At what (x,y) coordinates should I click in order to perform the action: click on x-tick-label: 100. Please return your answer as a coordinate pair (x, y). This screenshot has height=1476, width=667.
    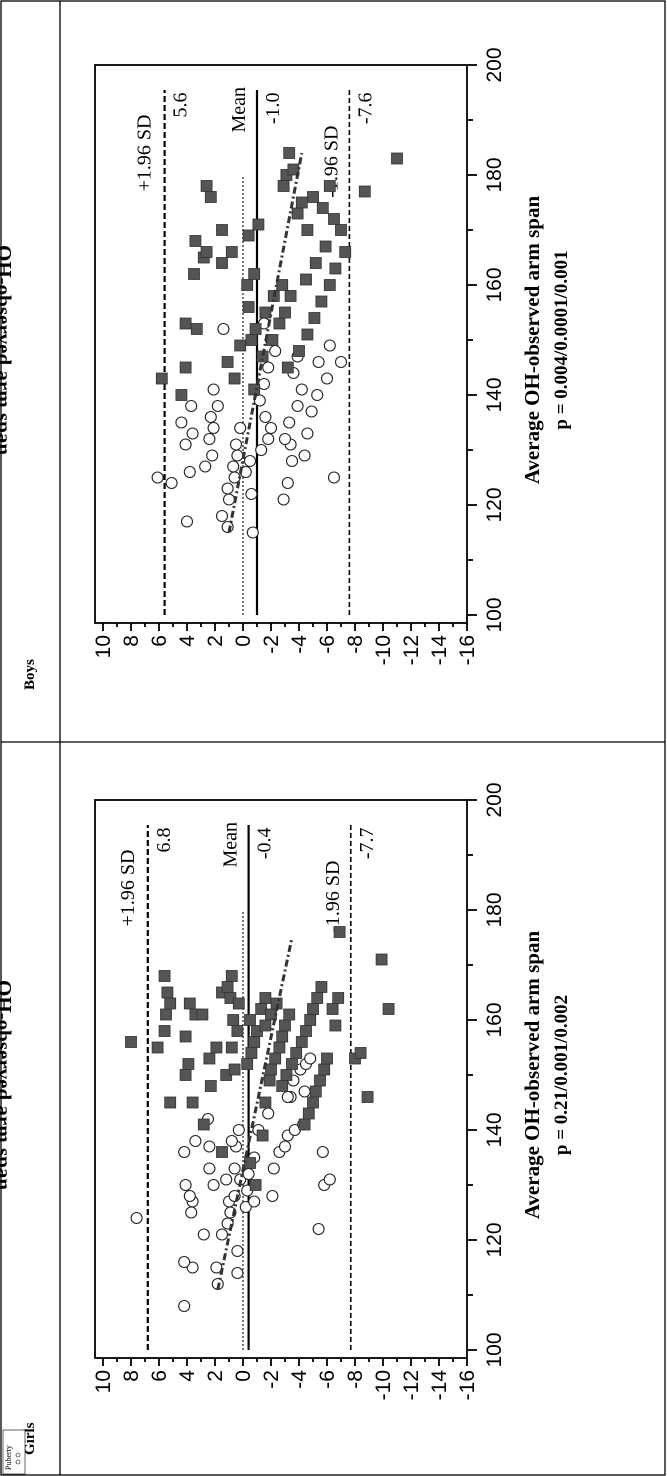
    Looking at the image, I should click on (494, 1349).